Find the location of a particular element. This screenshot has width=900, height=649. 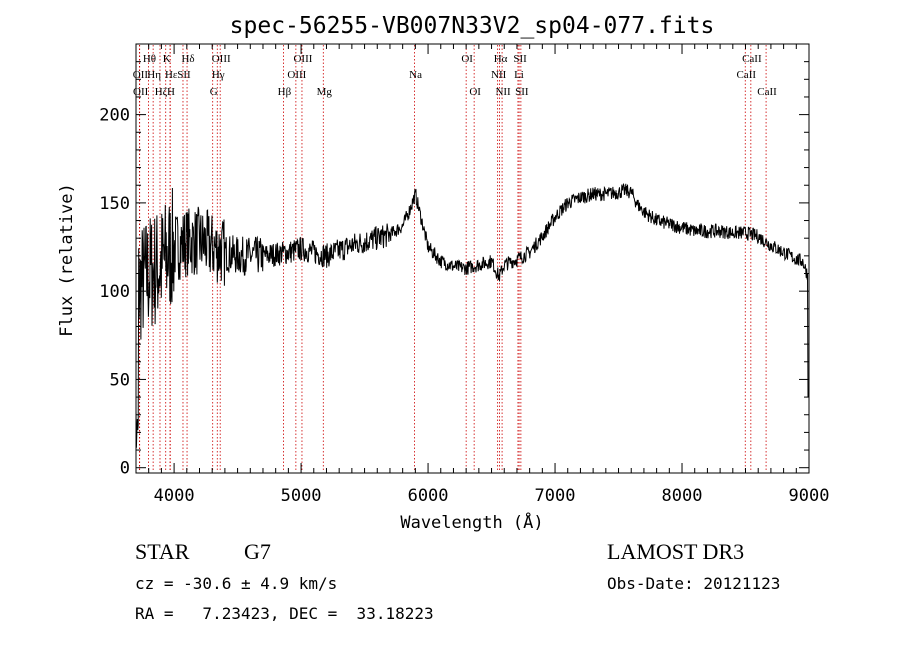

x-tick-label-2: 6000 is located at coordinates (428, 496).